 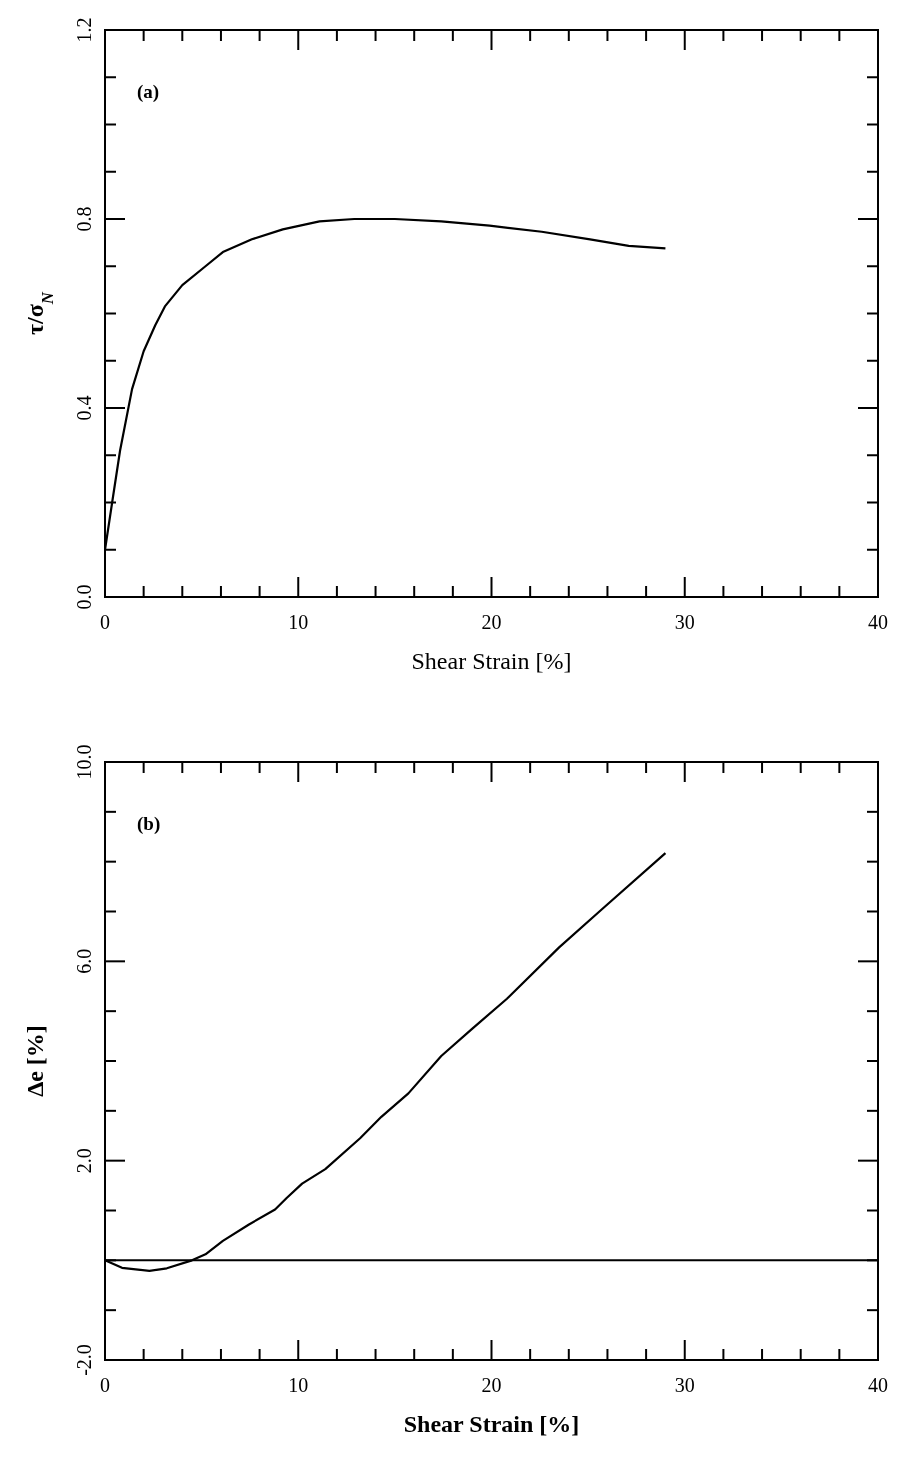 I want to click on y-axis-title: Δe [%], so click(x=35, y=1061).